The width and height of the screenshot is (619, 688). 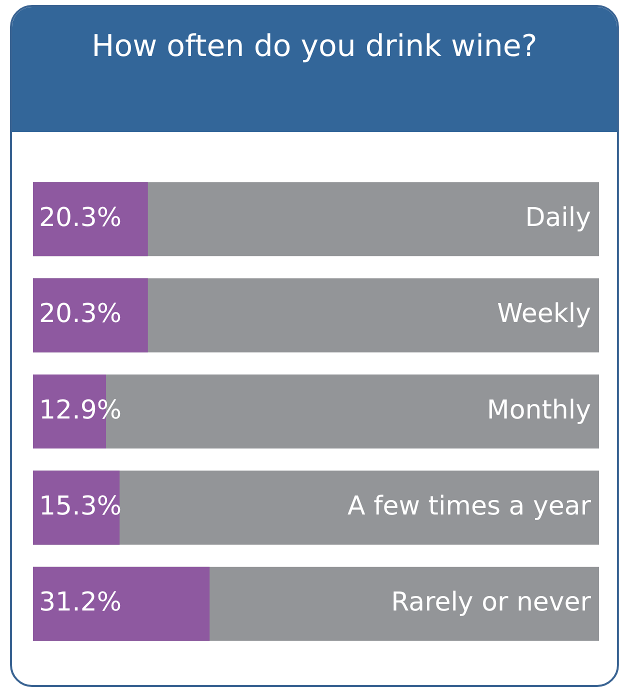 I want to click on data-label: 15.3%, so click(x=80, y=506).